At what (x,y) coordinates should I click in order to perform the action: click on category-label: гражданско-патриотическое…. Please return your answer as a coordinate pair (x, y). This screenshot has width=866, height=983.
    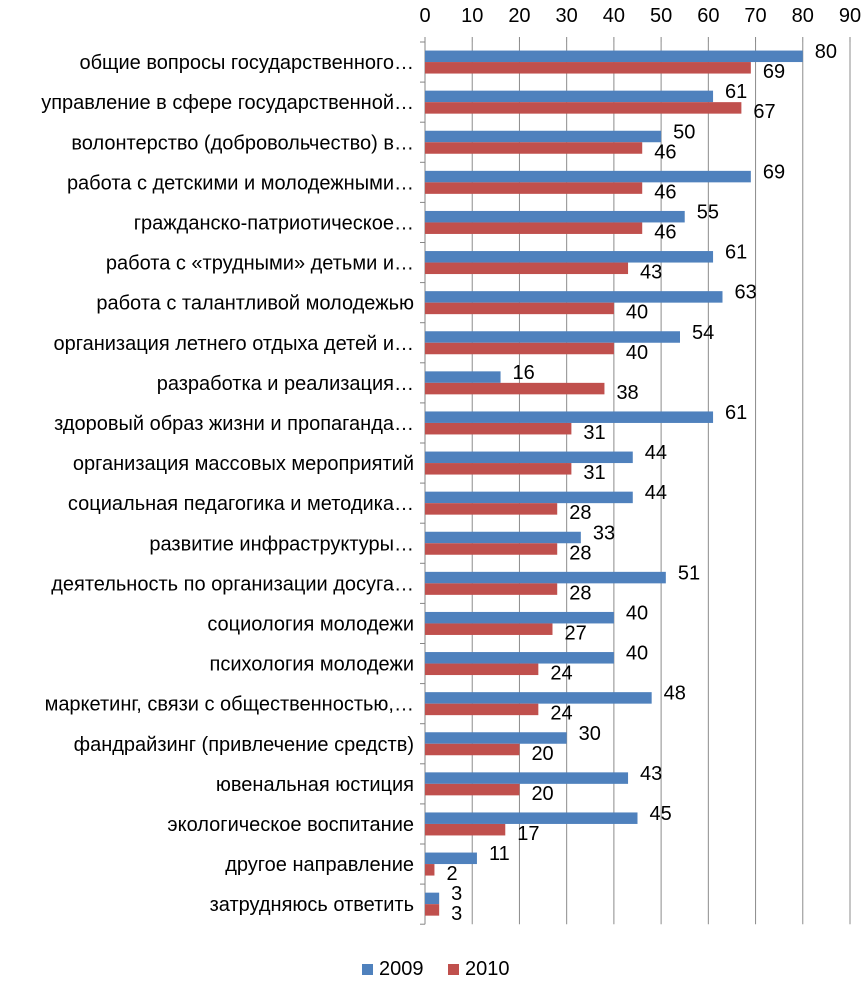
    Looking at the image, I should click on (274, 223).